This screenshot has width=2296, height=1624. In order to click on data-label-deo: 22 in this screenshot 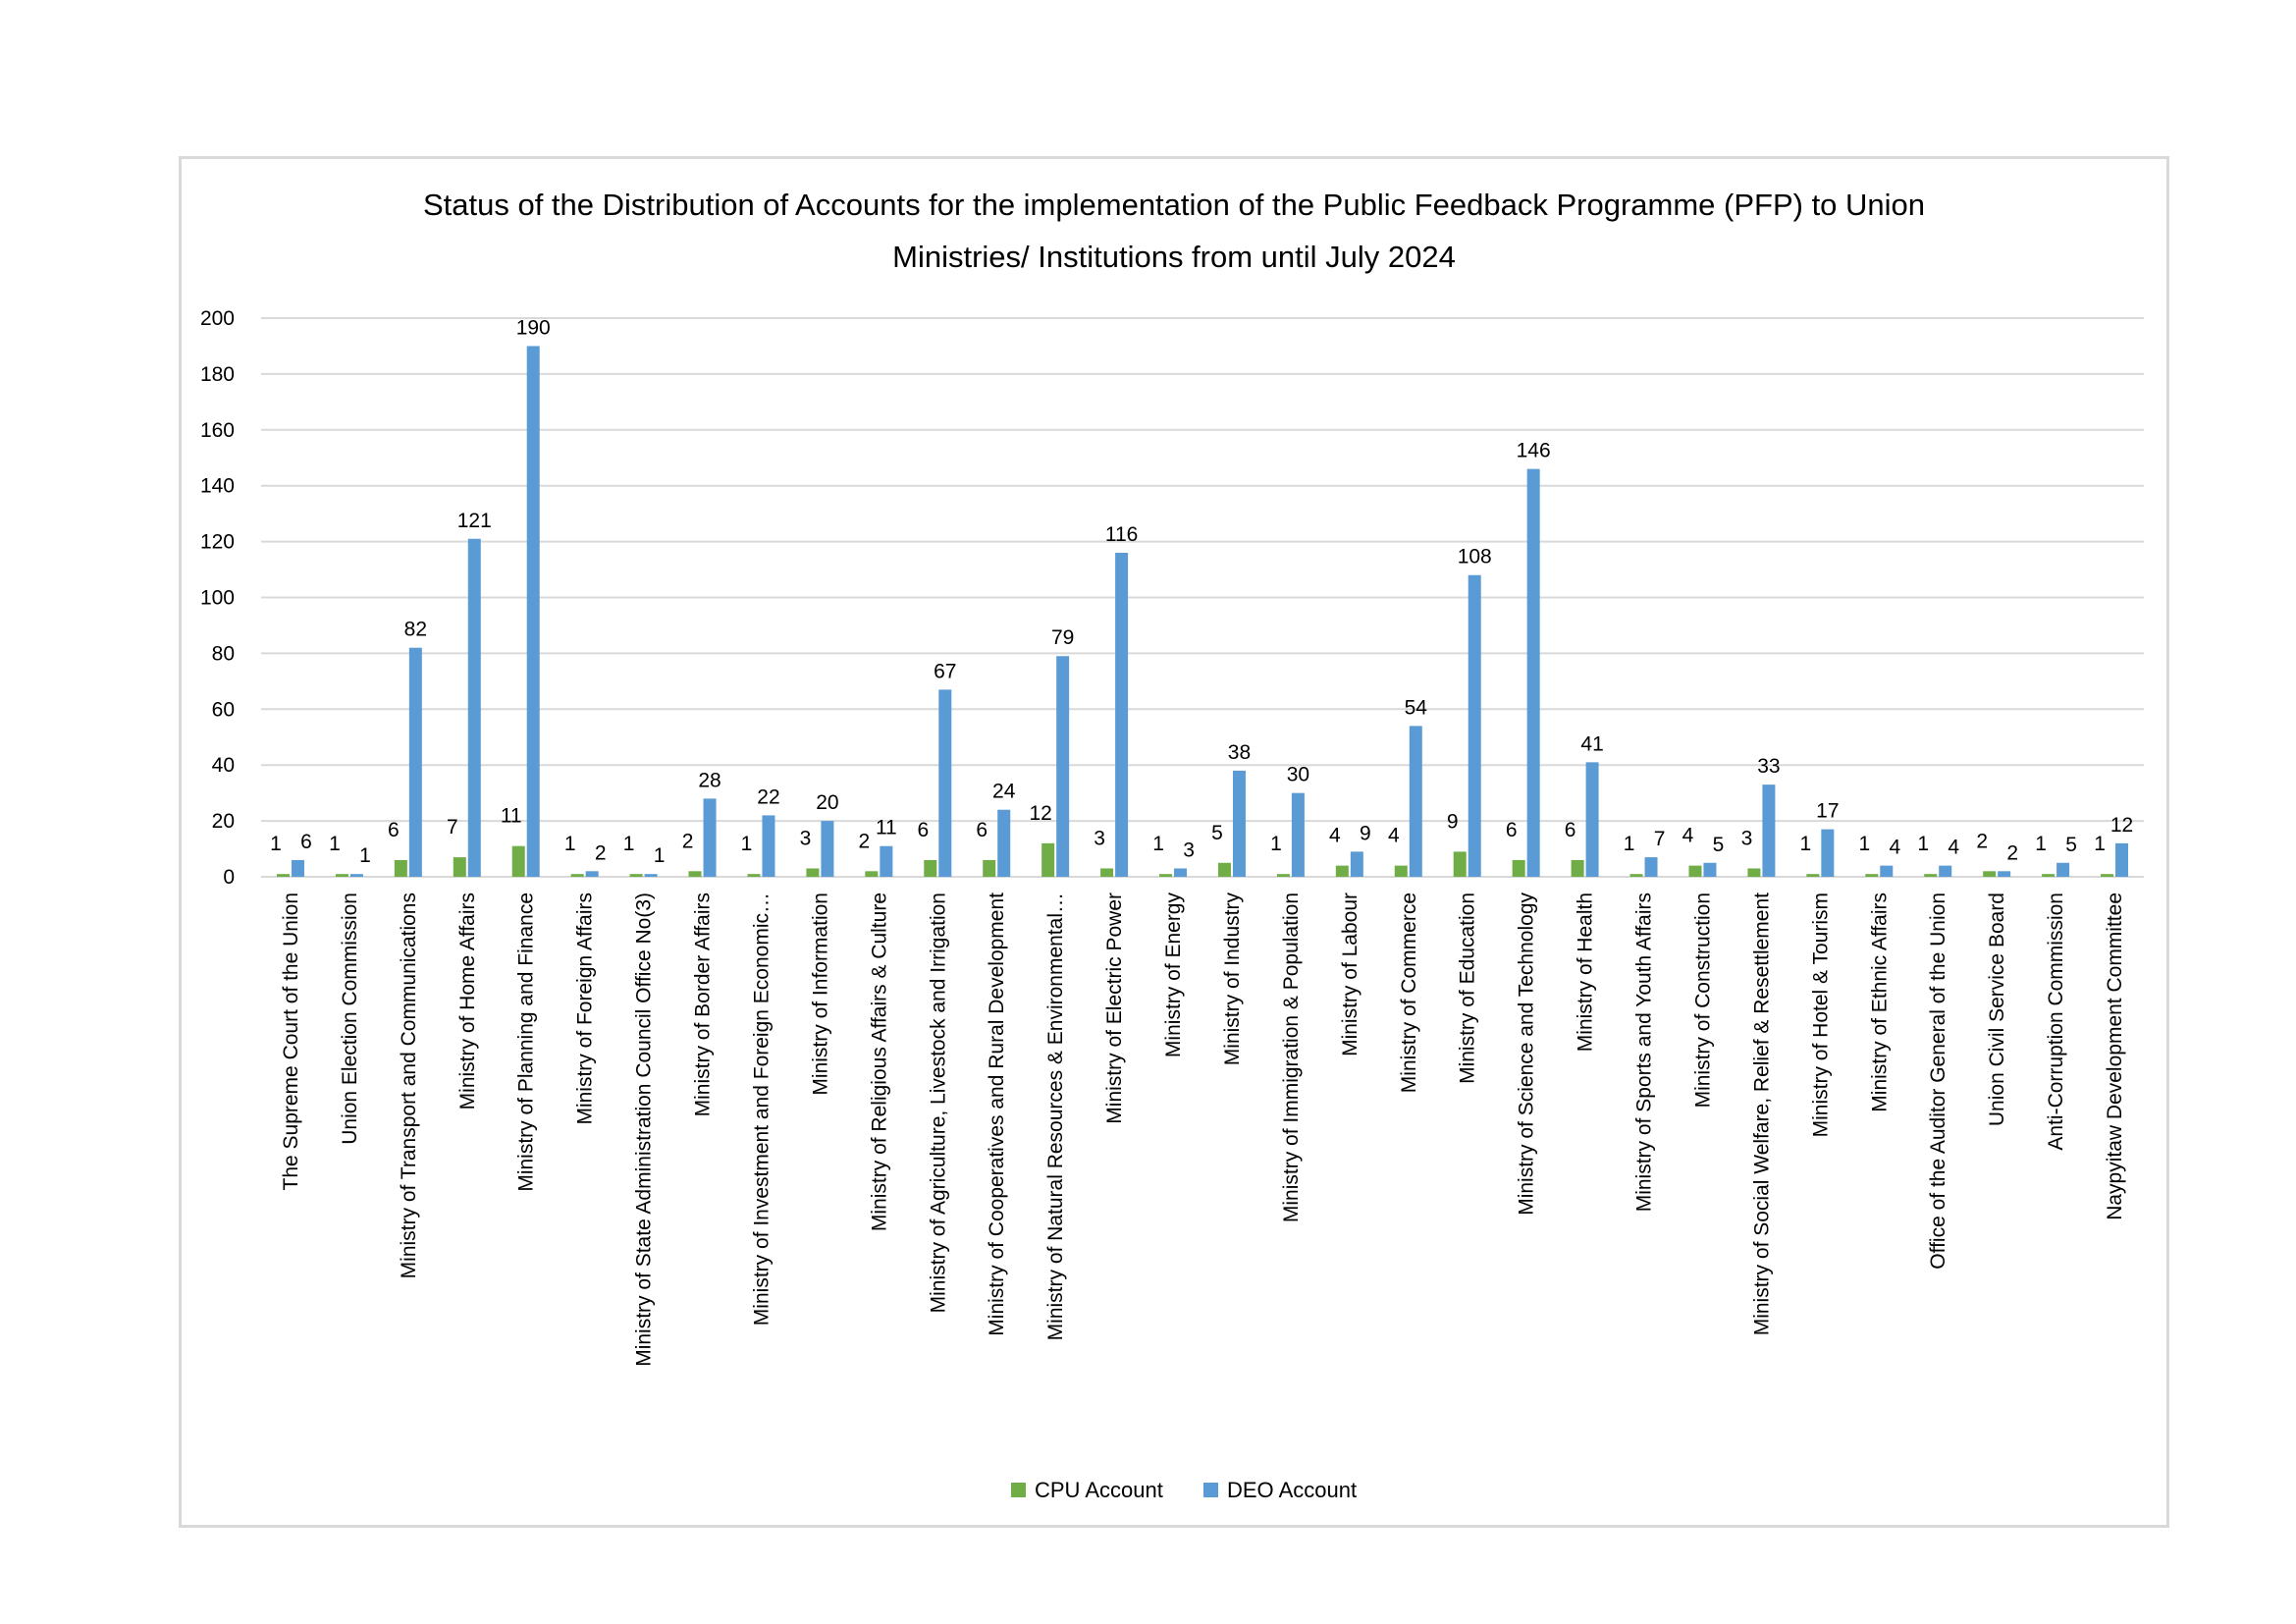, I will do `click(768, 796)`.